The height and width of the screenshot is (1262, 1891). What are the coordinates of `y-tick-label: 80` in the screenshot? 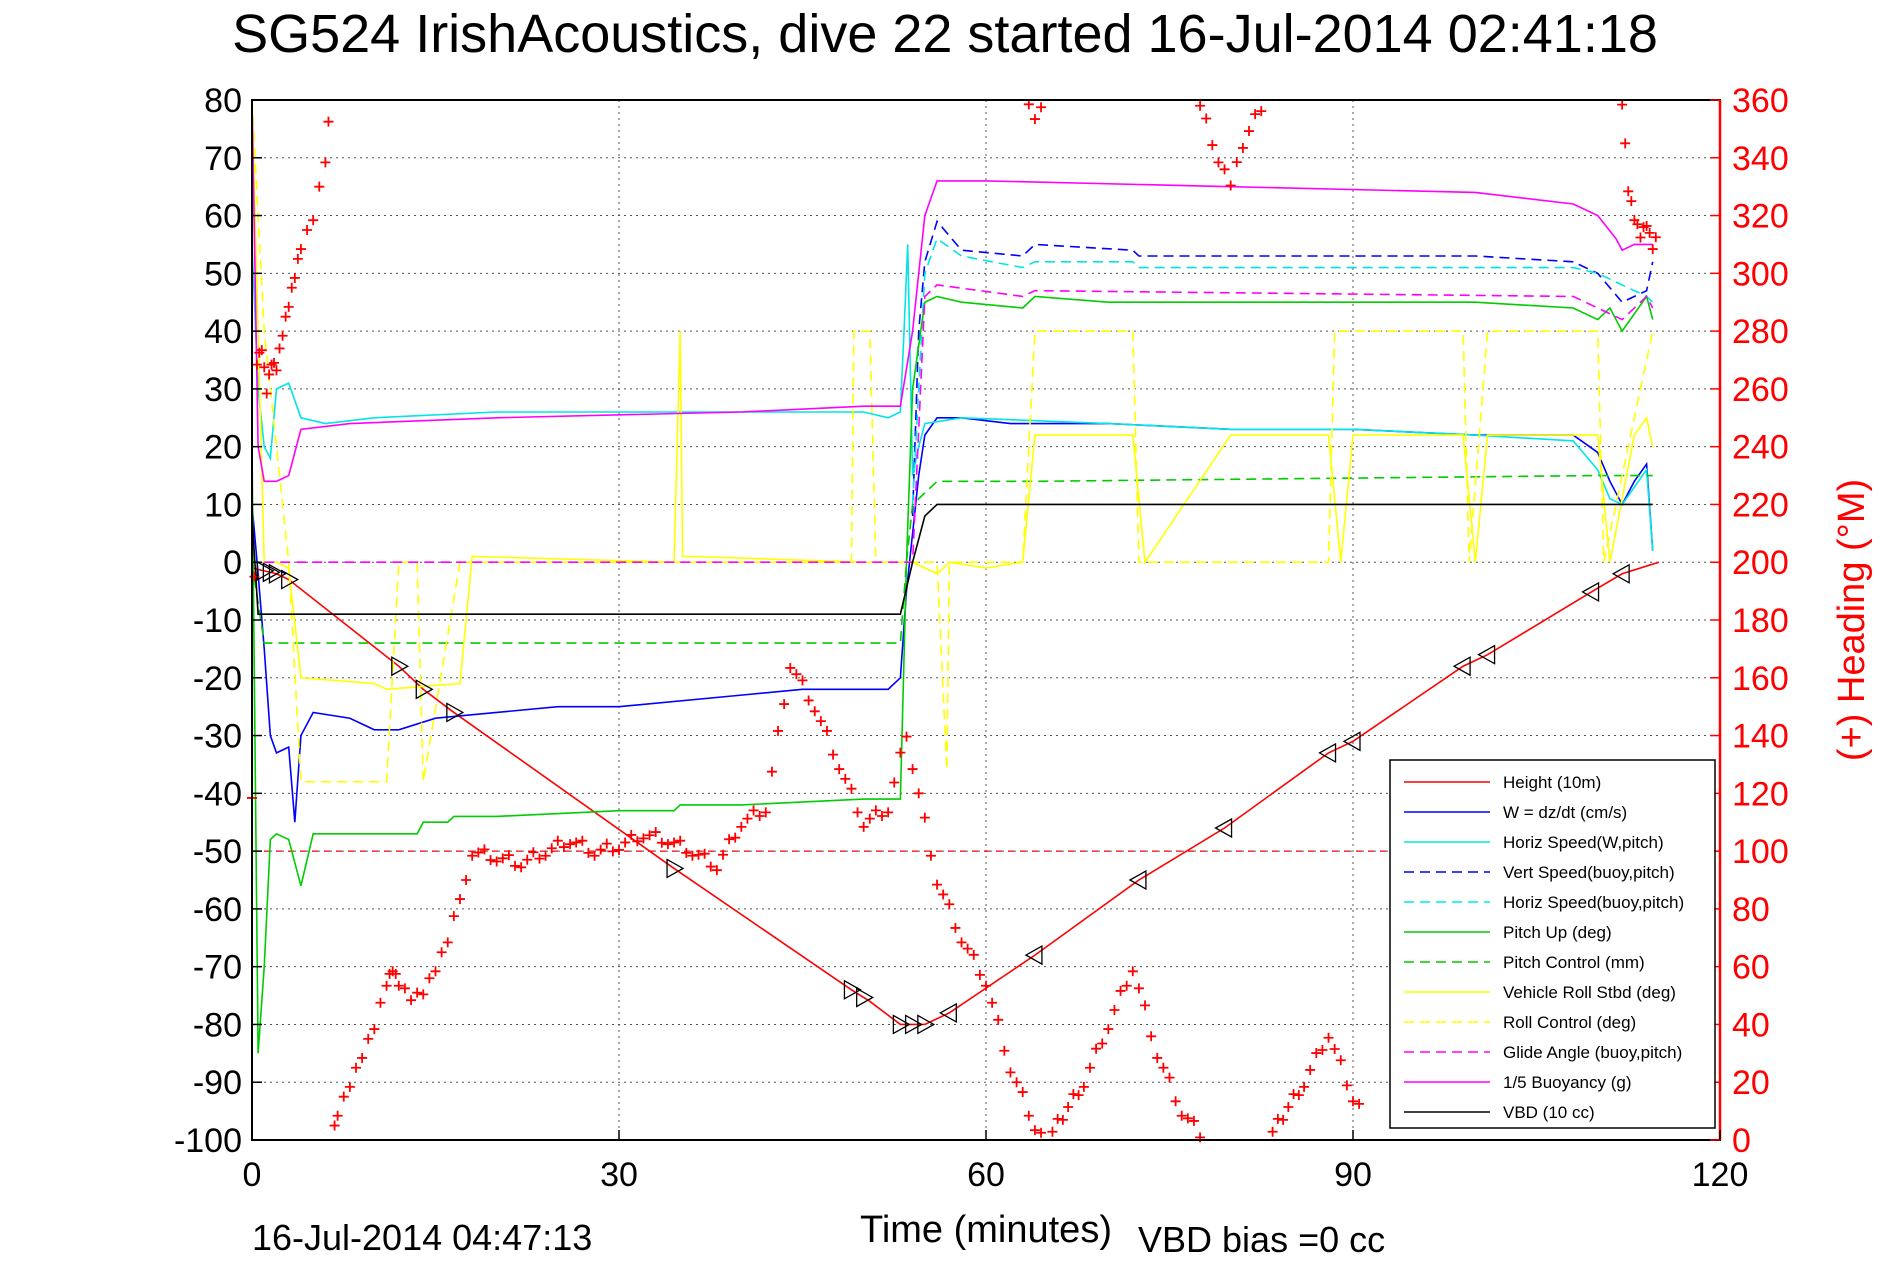 It's located at (223, 101).